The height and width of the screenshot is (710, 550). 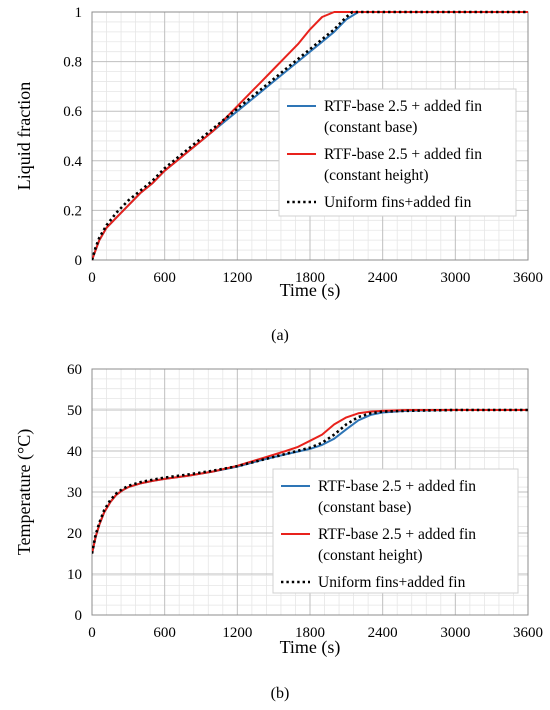 What do you see at coordinates (280, 335) in the screenshot?
I see `figure-caption: (a)` at bounding box center [280, 335].